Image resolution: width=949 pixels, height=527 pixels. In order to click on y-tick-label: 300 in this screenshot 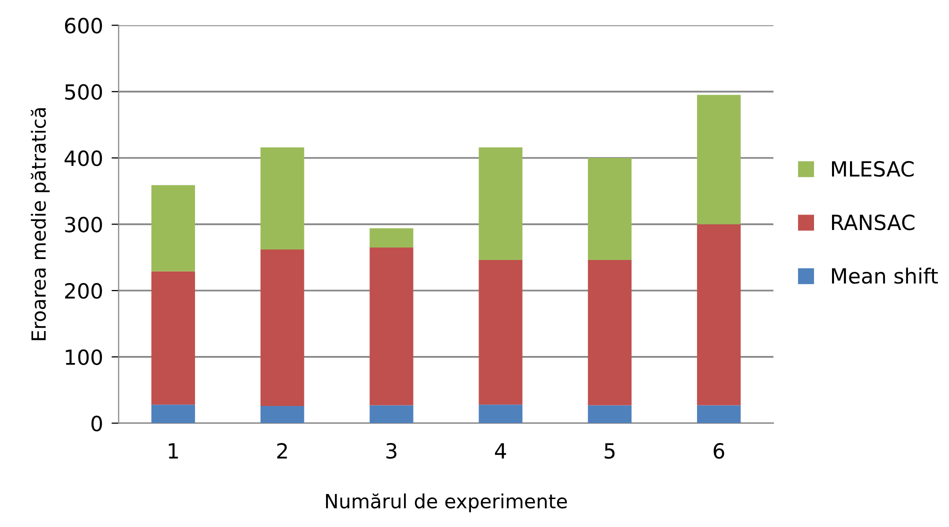, I will do `click(83, 224)`.